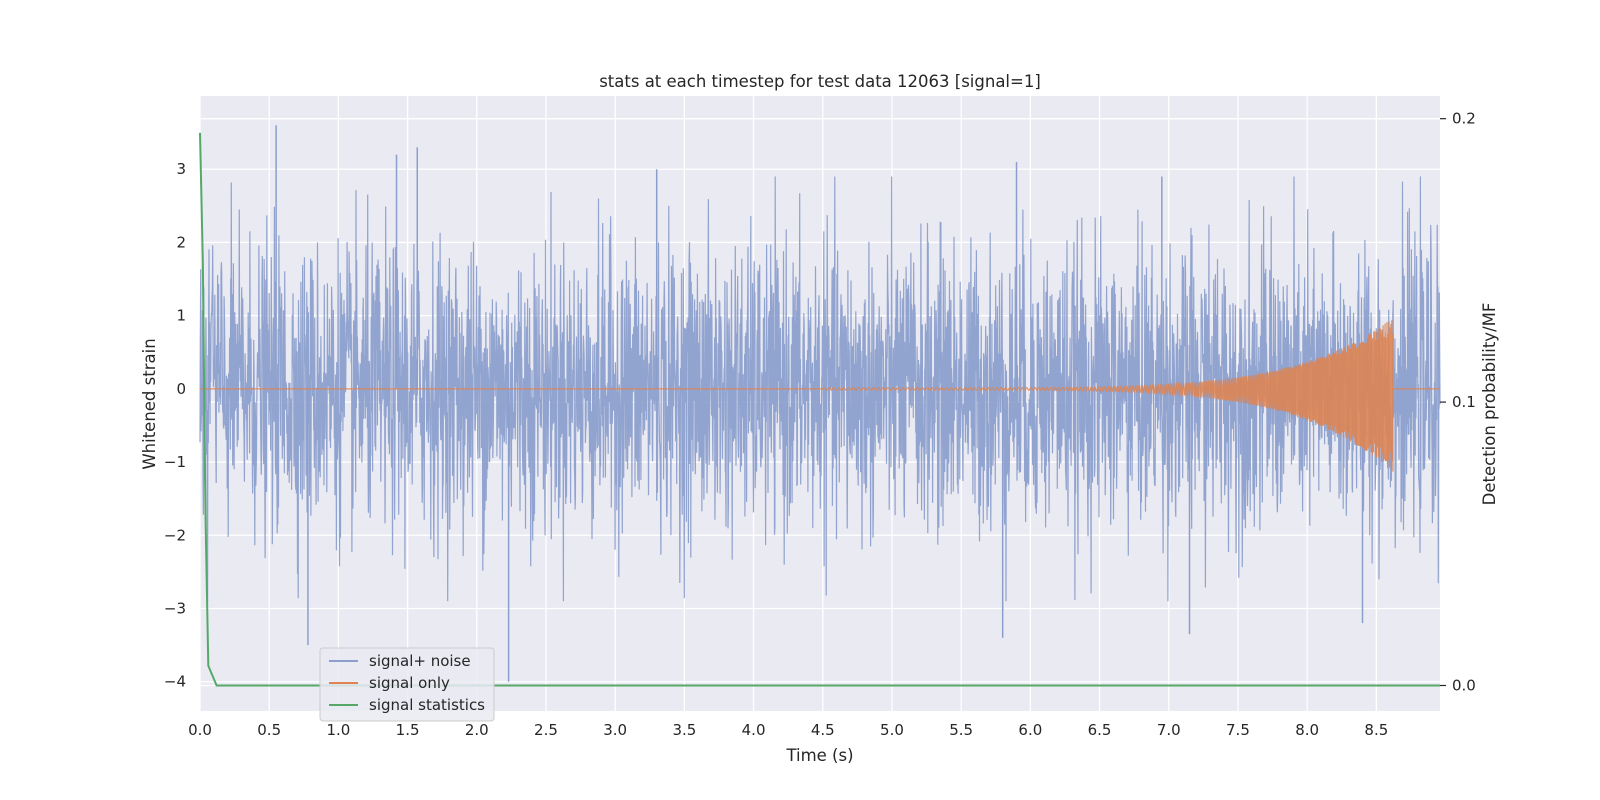 The width and height of the screenshot is (1600, 800). I want to click on x-axis-label: Time (s), so click(819, 755).